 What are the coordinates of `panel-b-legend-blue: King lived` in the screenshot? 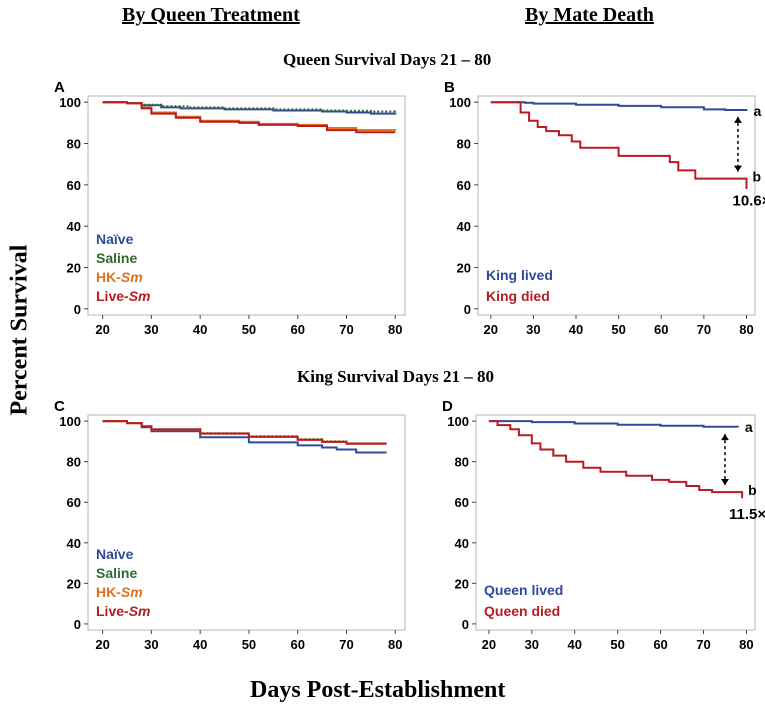 It's located at (519, 275).